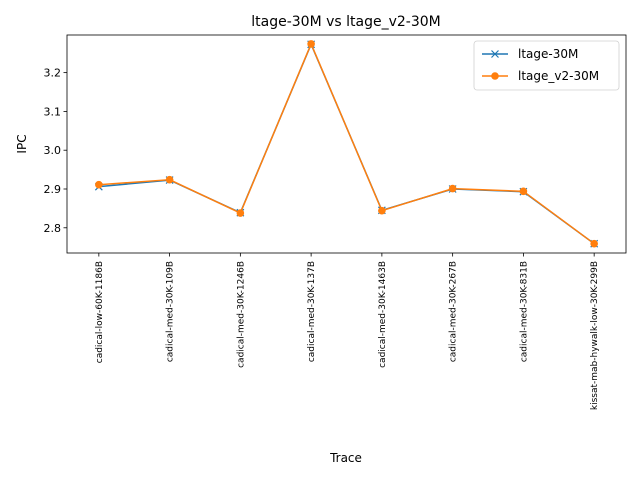 This screenshot has height=480, width=640. What do you see at coordinates (100, 312) in the screenshot?
I see `x-tick-label: cadical-low-60K-1186B` at bounding box center [100, 312].